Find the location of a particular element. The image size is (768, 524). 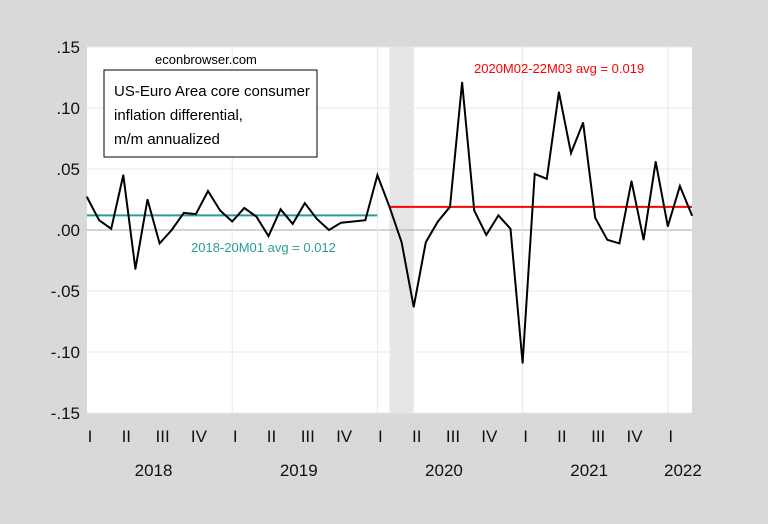

y-tick-label: .05 is located at coordinates (68, 169).